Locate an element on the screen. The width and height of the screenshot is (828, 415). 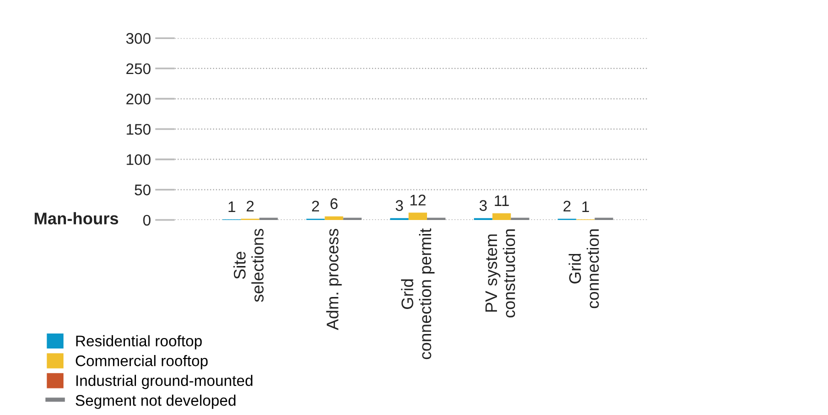
x-tick-label: PV system construction is located at coordinates (500, 273).